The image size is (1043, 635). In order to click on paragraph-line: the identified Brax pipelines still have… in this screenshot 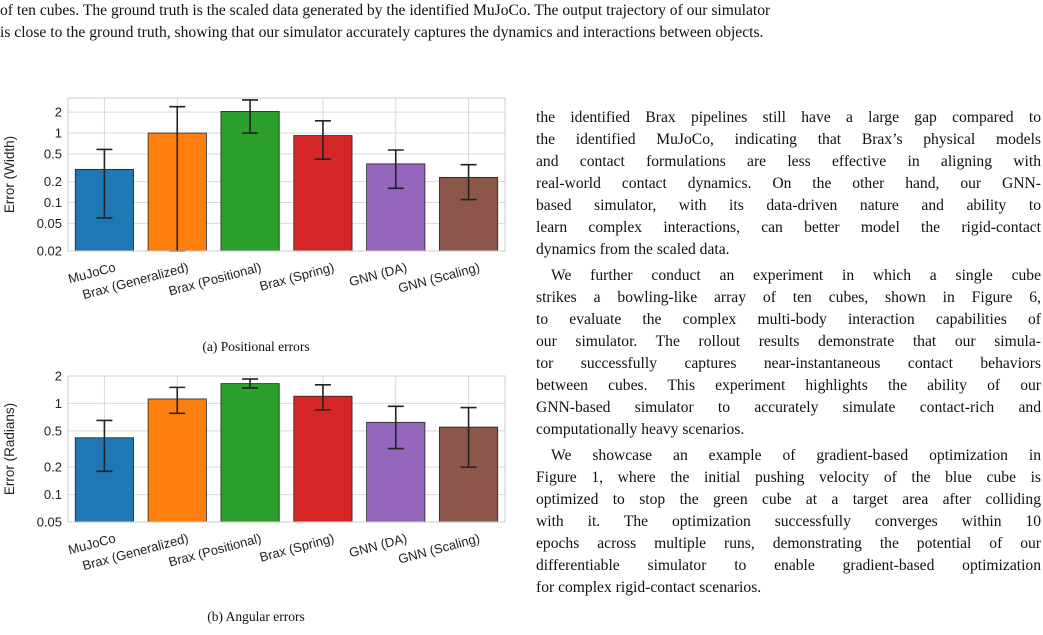, I will do `click(788, 117)`.